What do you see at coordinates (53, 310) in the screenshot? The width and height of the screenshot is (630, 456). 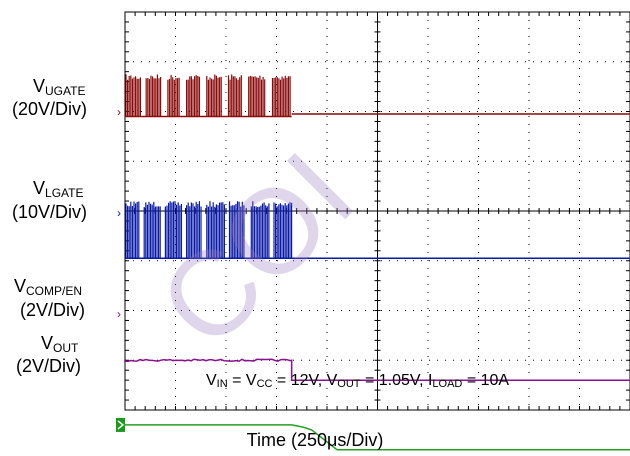 I see `comp-scale: (2V/Div)` at bounding box center [53, 310].